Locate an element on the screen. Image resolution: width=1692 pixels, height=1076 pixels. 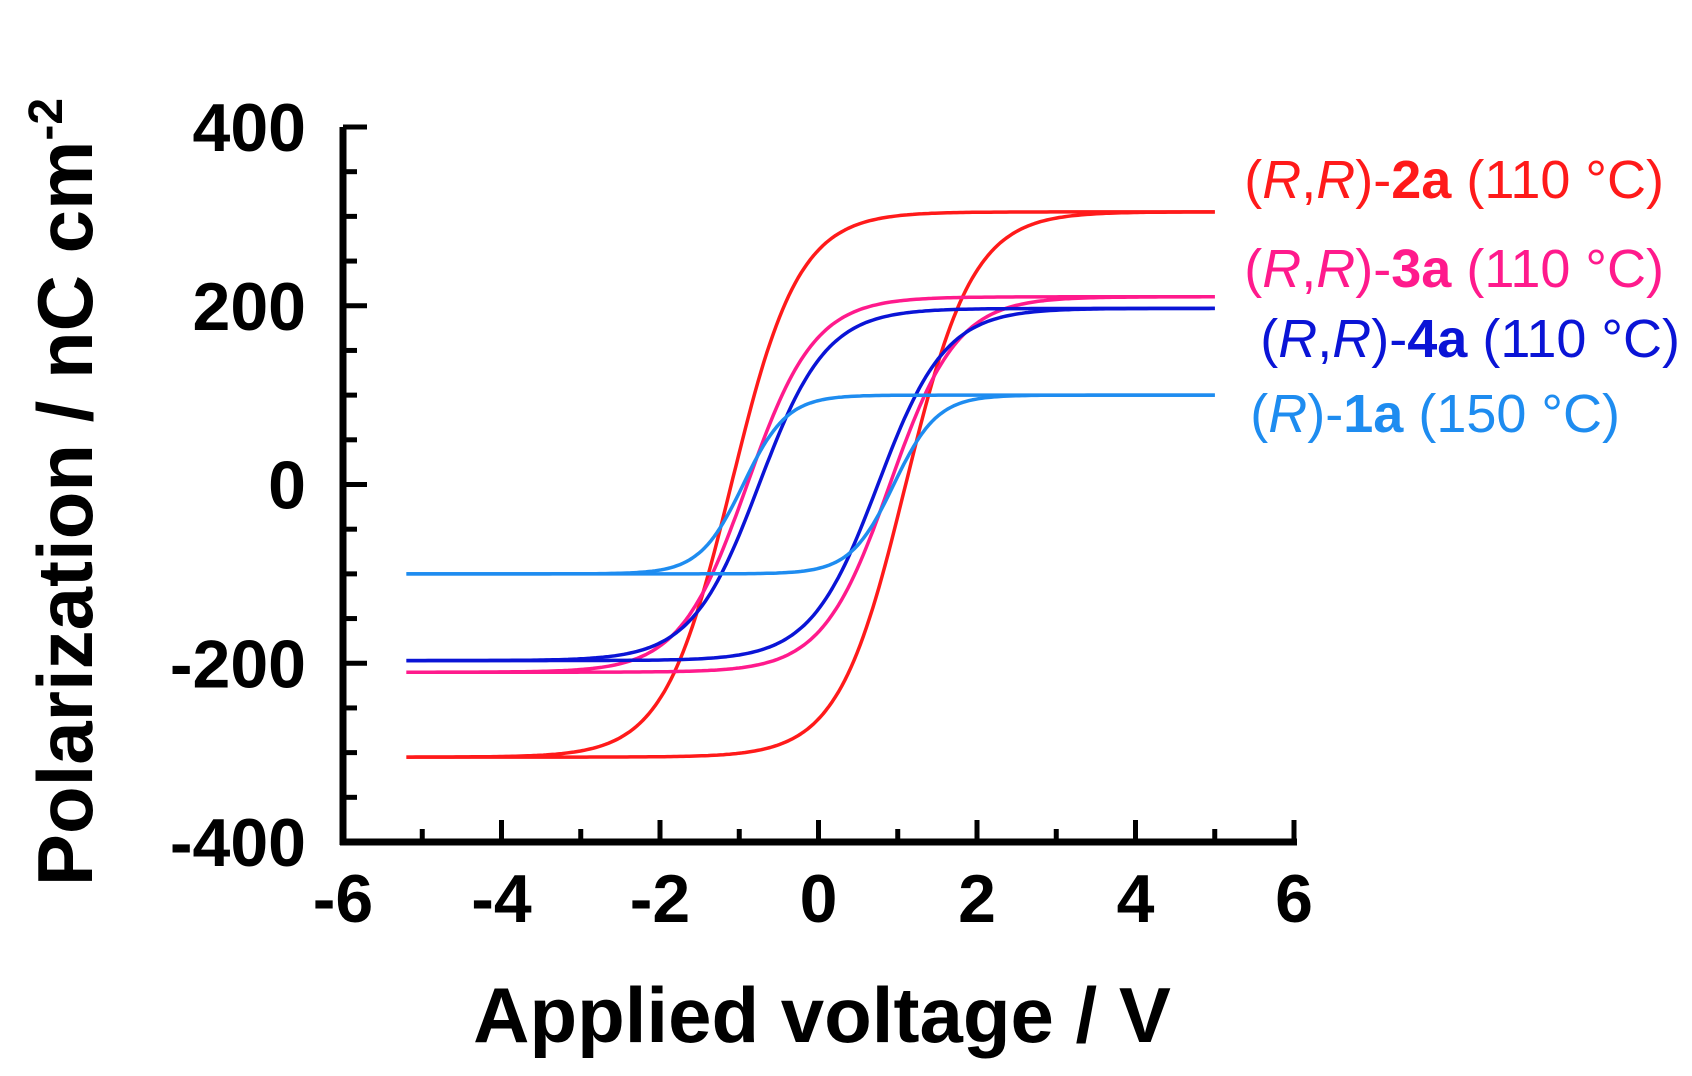
x-tick-label: 2 is located at coordinates (977, 899).